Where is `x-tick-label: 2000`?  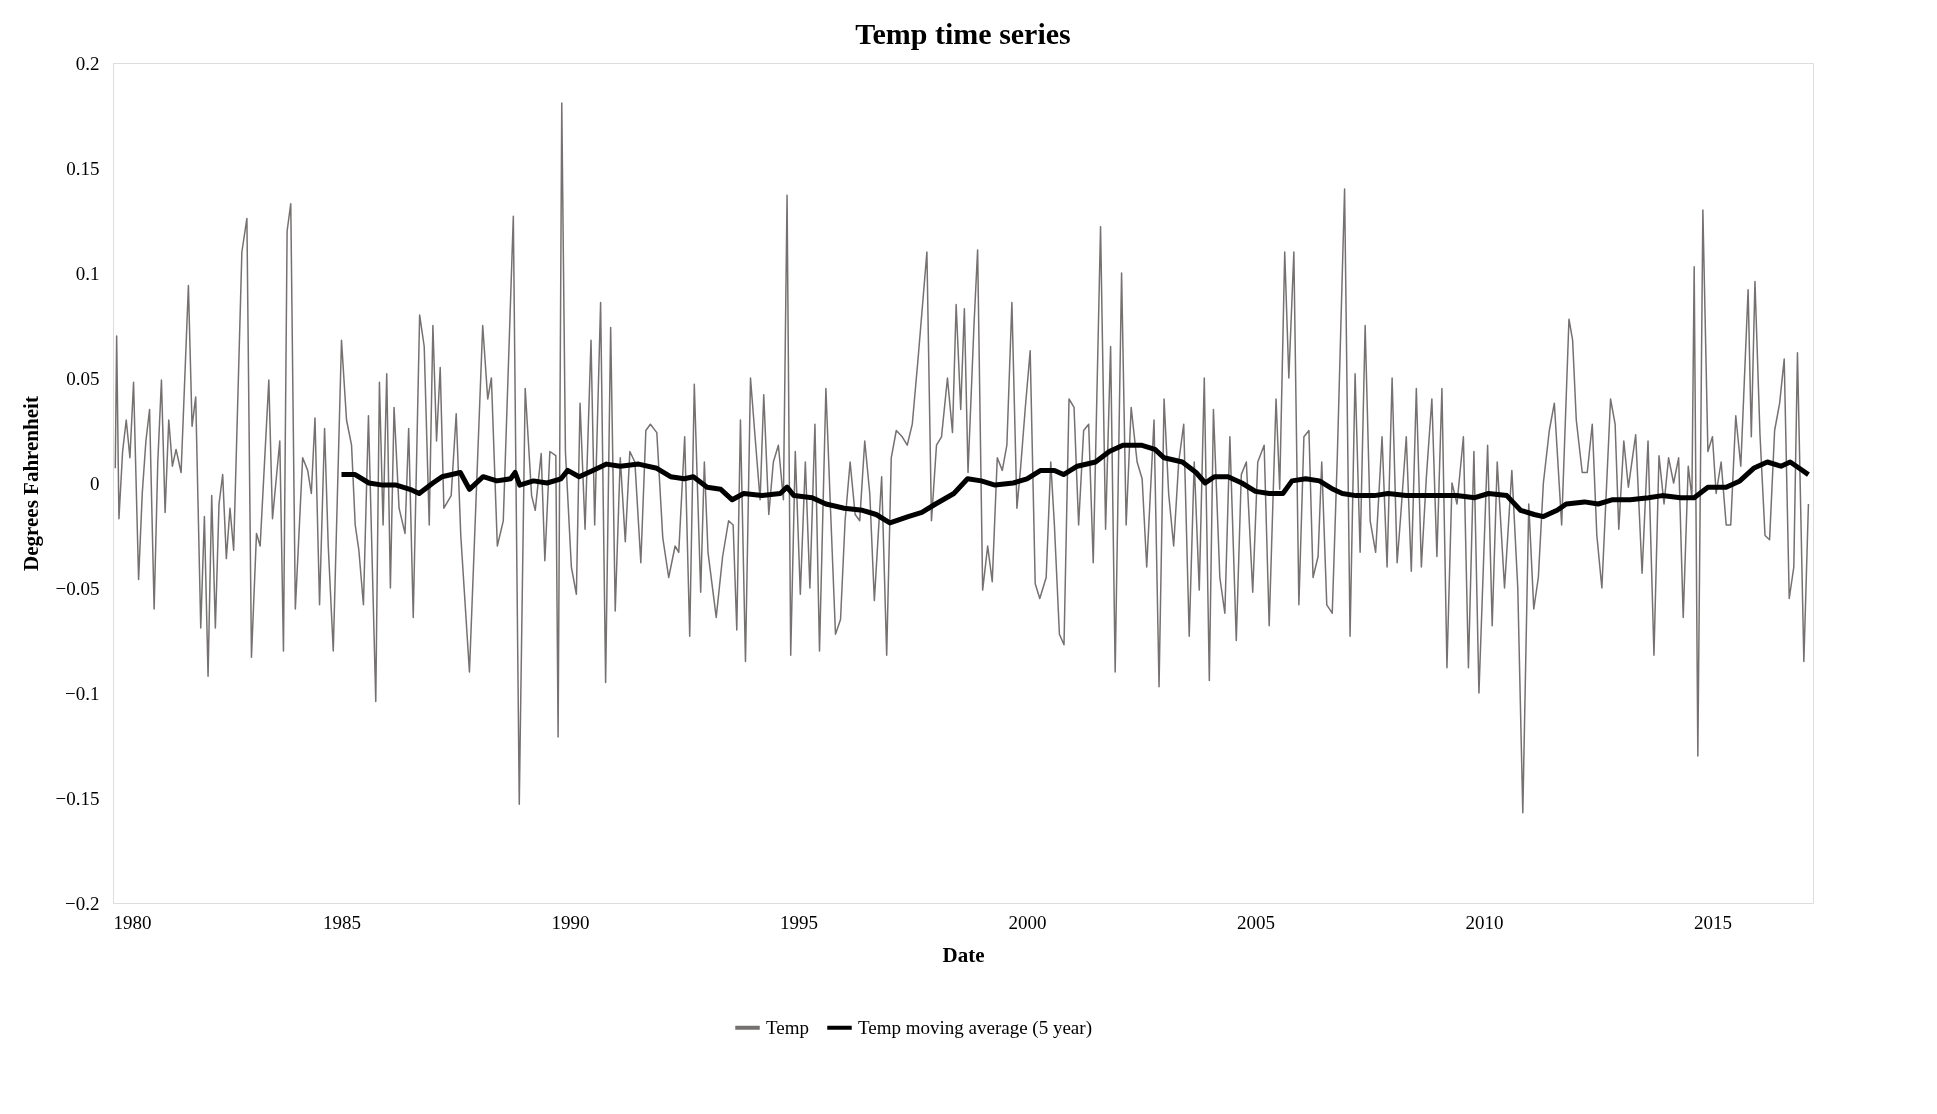
x-tick-label: 2000 is located at coordinates (1027, 922).